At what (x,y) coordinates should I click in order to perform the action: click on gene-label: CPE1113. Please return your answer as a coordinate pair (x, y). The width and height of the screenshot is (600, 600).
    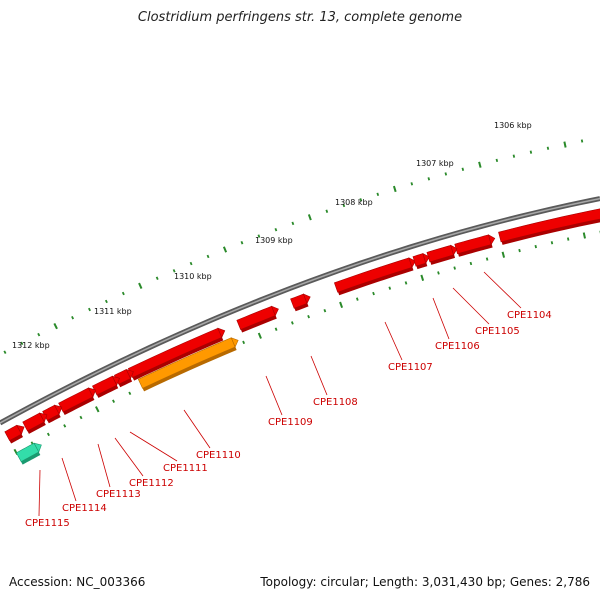
    Looking at the image, I should click on (118, 494).